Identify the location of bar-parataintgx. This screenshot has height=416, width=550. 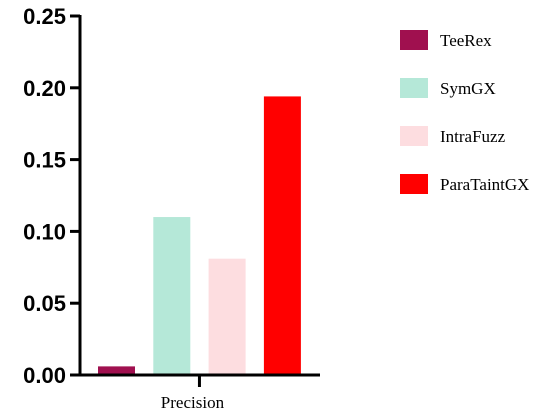
(282, 235).